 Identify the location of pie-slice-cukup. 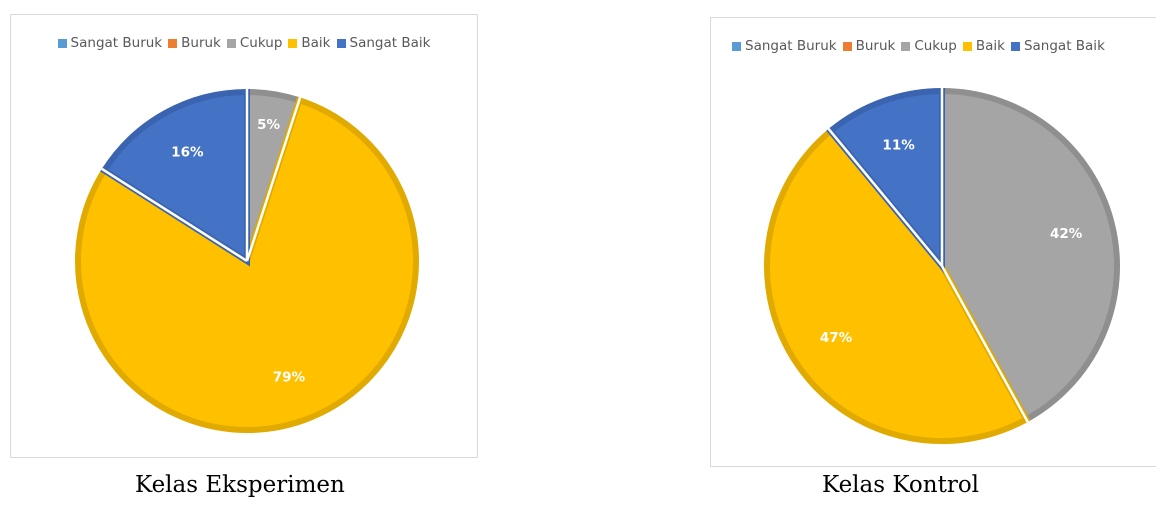
(1029, 255).